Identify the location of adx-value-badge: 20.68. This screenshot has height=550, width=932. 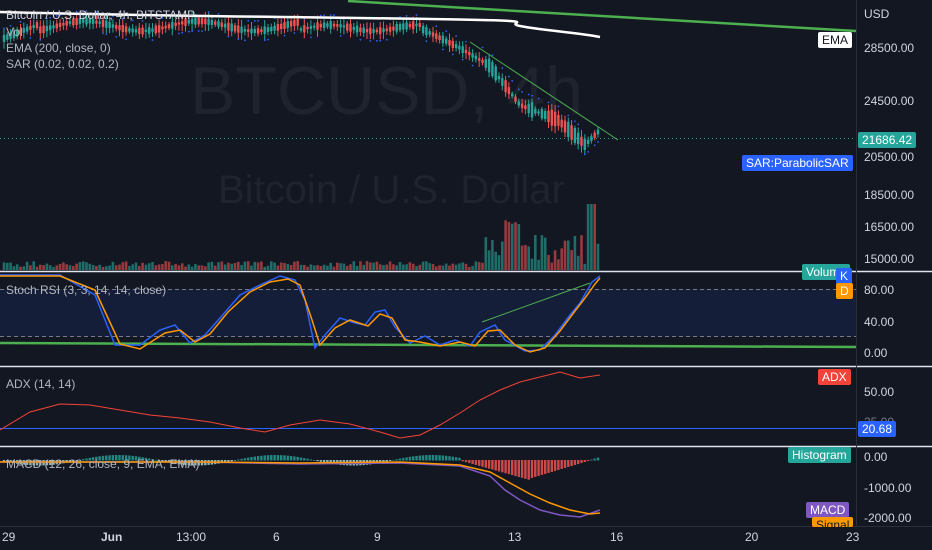
(877, 429).